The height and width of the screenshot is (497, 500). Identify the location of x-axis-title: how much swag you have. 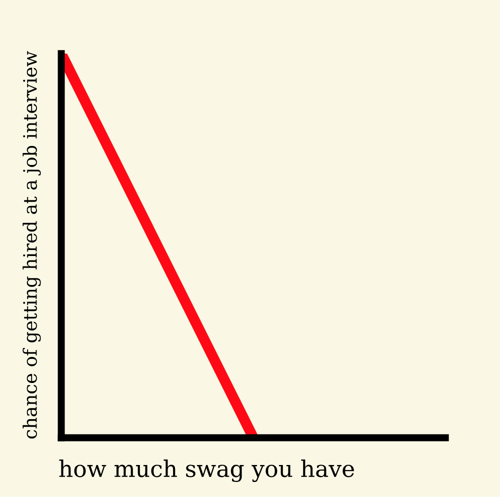
(206, 471).